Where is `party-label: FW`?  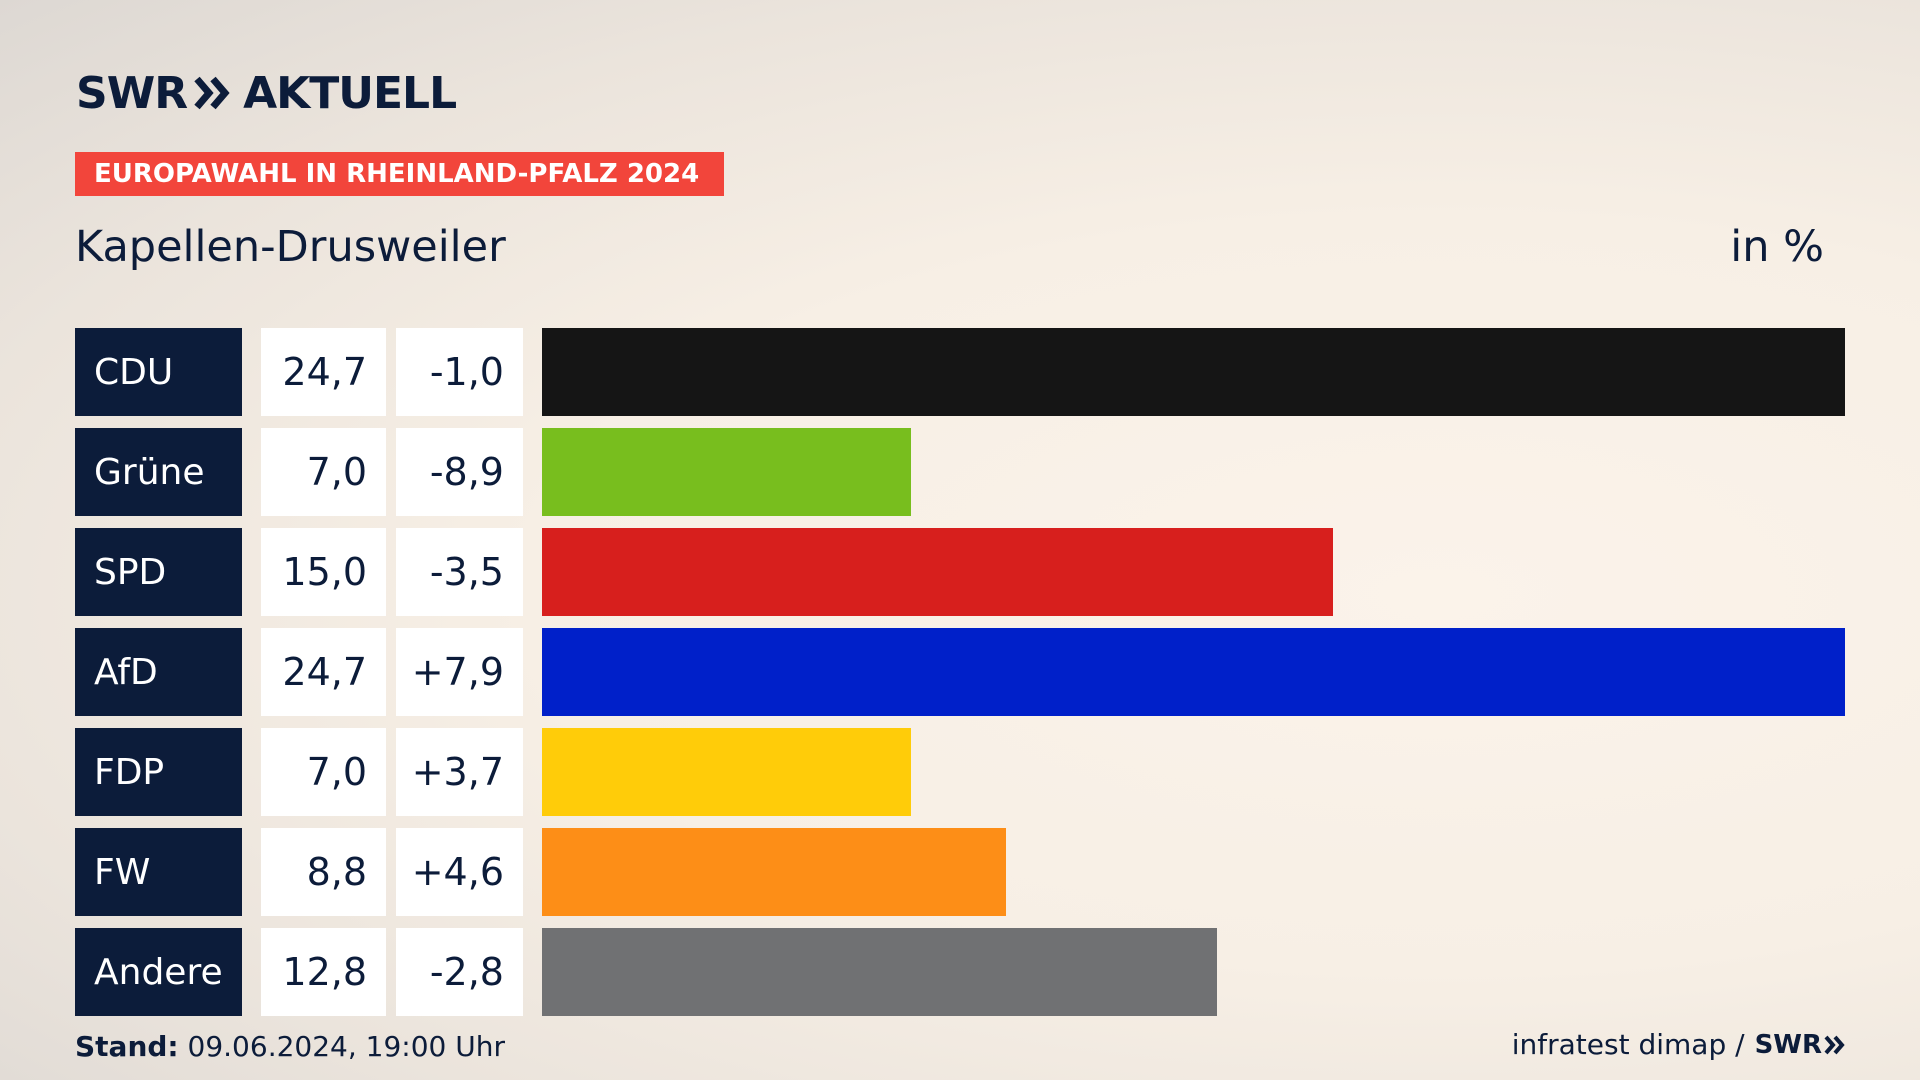
party-label: FW is located at coordinates (158, 872).